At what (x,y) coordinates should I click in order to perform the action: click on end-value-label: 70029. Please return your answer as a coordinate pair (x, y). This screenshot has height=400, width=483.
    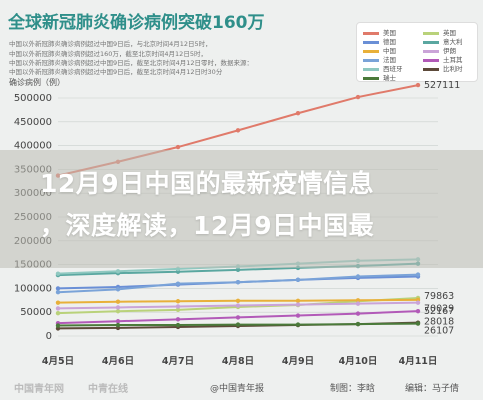
    Looking at the image, I should click on (439, 309).